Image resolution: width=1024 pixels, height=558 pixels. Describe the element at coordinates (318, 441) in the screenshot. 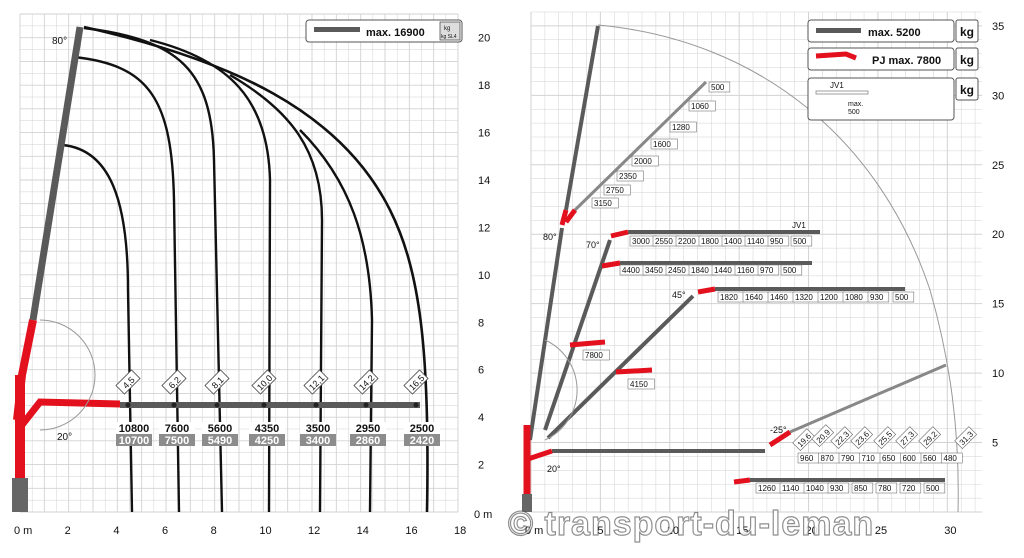

I see `load-bottom: 3400` at that location.